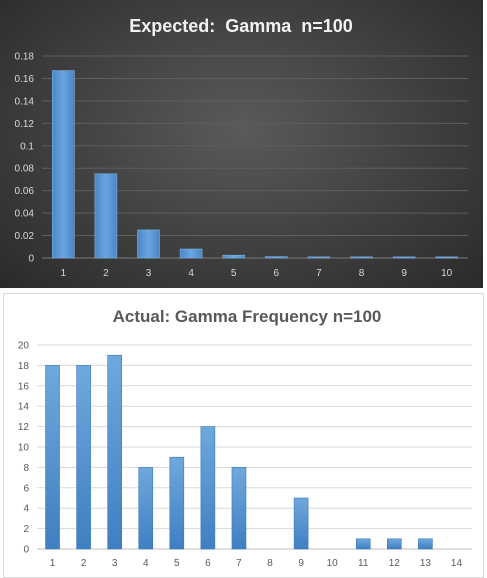 This screenshot has width=487, height=578. Describe the element at coordinates (24, 386) in the screenshot. I see `y-tick-label: 16` at that location.